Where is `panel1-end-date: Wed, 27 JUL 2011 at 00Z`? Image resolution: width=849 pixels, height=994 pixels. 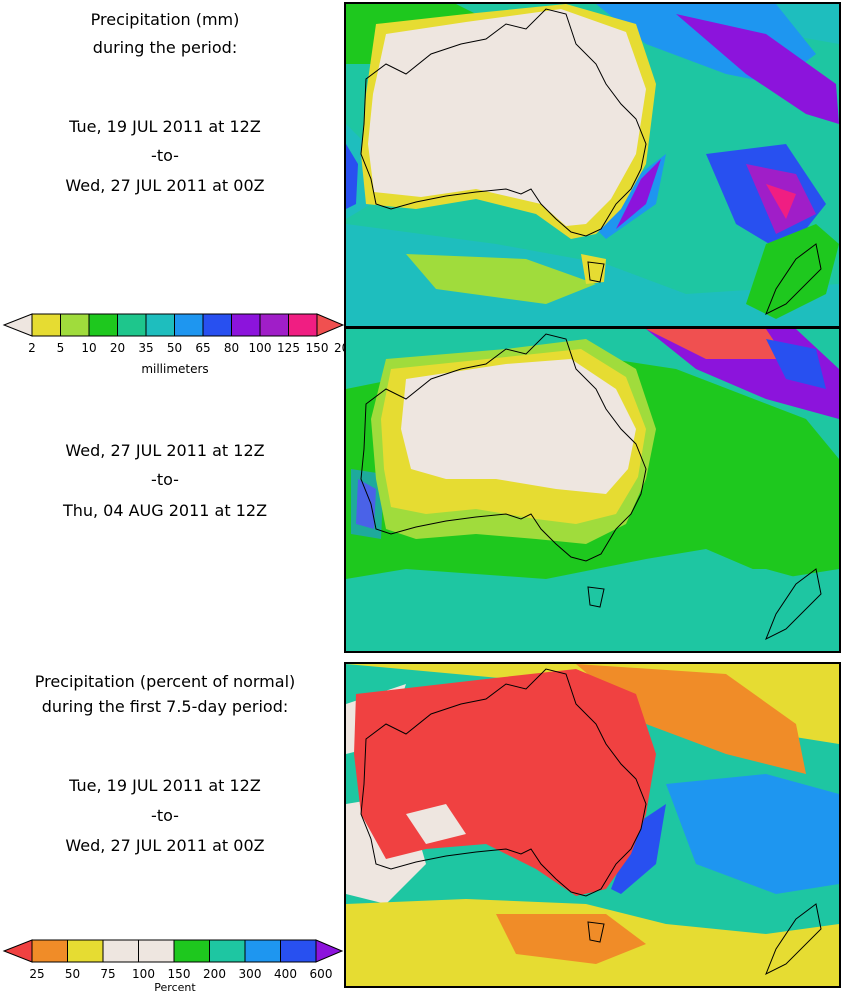 panel1-end-date: Wed, 27 JUL 2011 at 00Z is located at coordinates (165, 185).